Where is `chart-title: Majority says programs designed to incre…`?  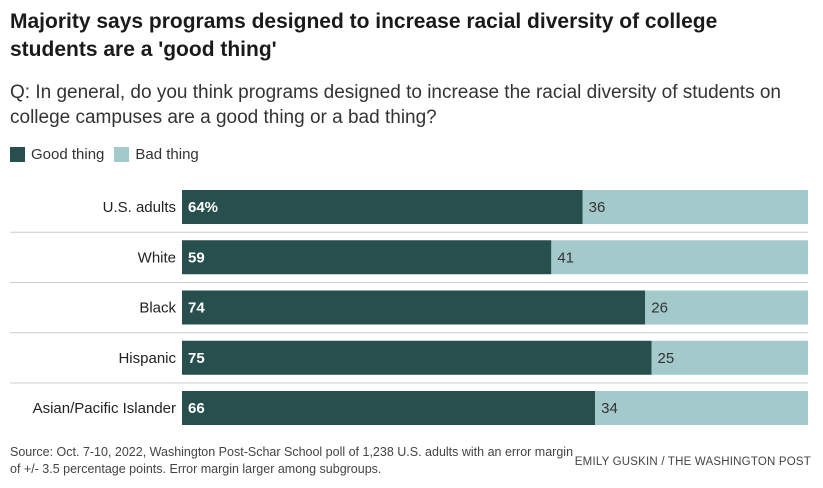
chart-title: Majority says programs designed to incre… is located at coordinates (364, 35).